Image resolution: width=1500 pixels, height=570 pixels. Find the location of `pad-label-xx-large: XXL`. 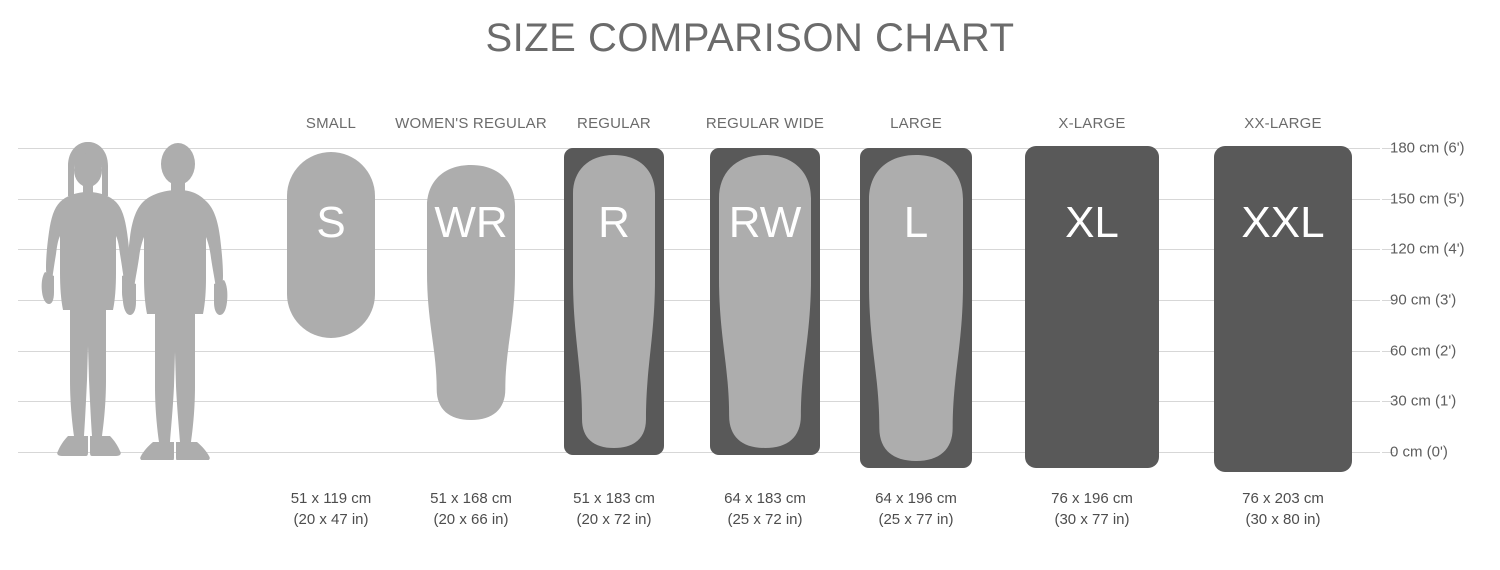

pad-label-xx-large: XXL is located at coordinates (1283, 222).